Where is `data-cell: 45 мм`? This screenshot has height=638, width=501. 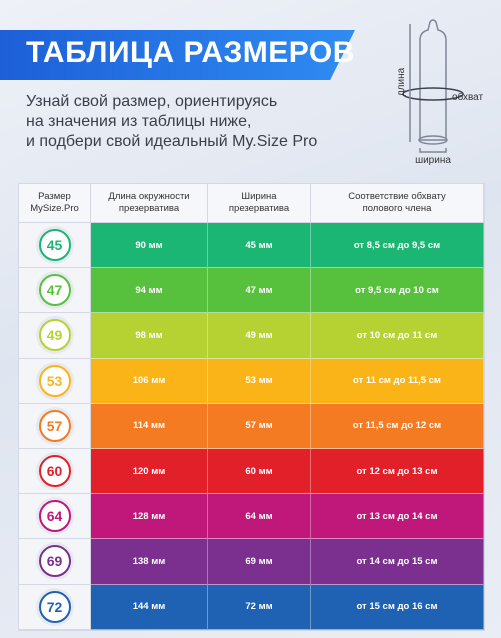
data-cell: 45 мм is located at coordinates (259, 246).